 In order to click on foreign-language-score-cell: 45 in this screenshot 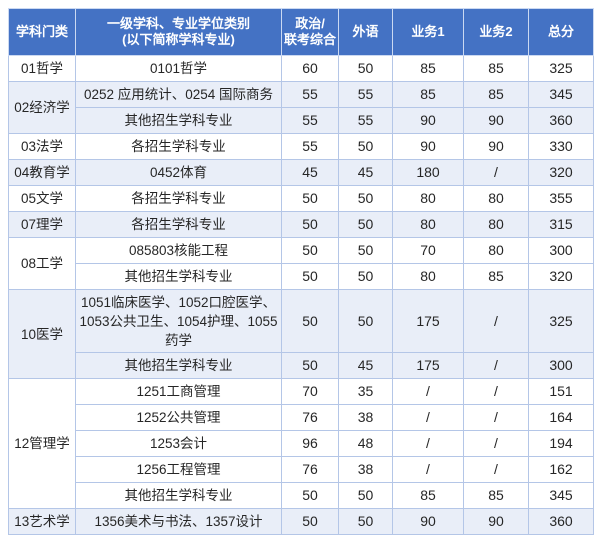, I will do `click(365, 172)`.